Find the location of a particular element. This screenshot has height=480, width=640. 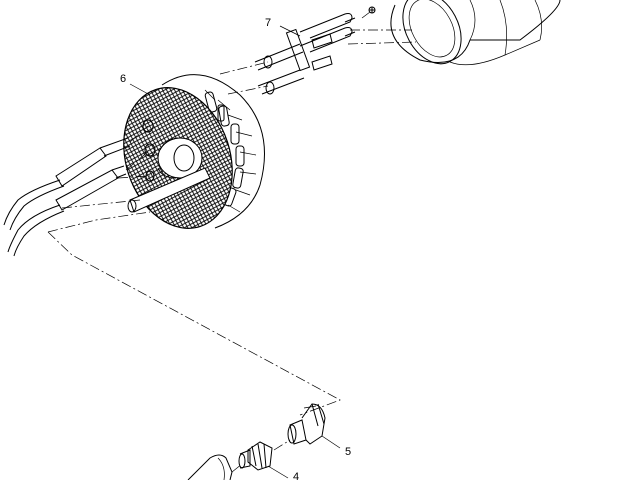

electrode-screw is located at coordinates (372, 10).